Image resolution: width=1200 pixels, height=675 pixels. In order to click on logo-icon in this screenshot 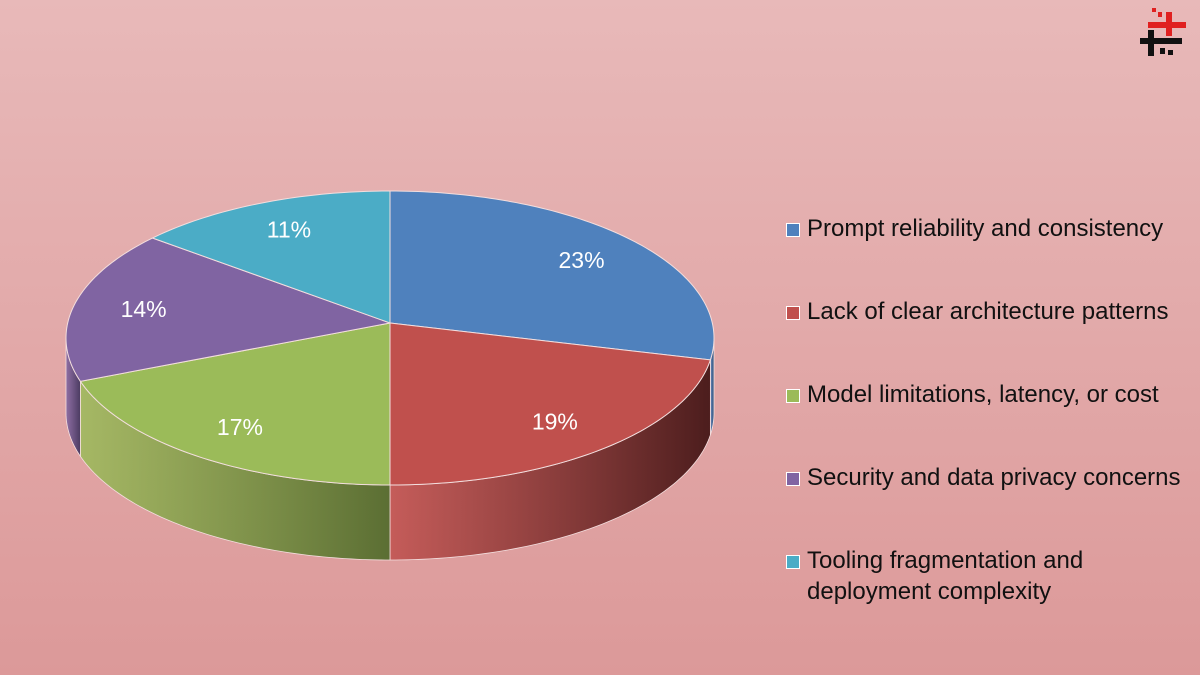, I will do `click(1163, 32)`.